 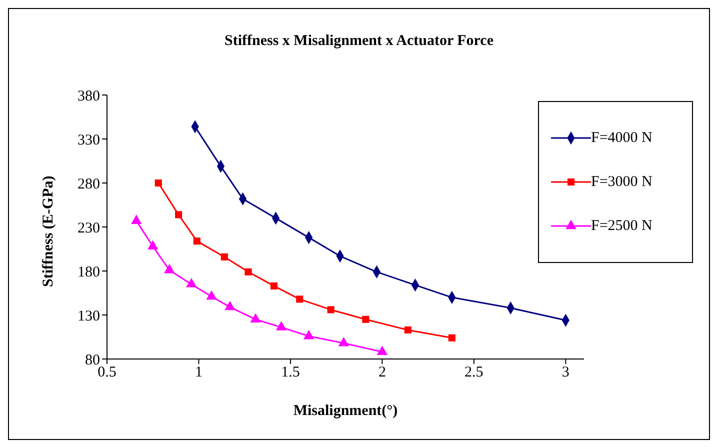 I want to click on x-tick-label: 3, so click(x=566, y=372).